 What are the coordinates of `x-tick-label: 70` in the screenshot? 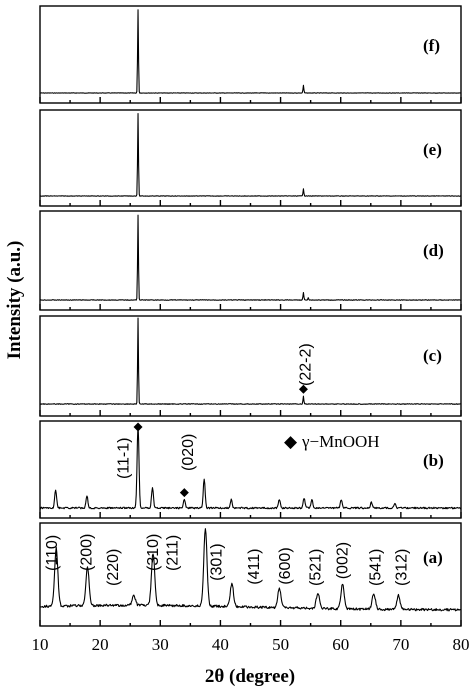 It's located at (400, 644).